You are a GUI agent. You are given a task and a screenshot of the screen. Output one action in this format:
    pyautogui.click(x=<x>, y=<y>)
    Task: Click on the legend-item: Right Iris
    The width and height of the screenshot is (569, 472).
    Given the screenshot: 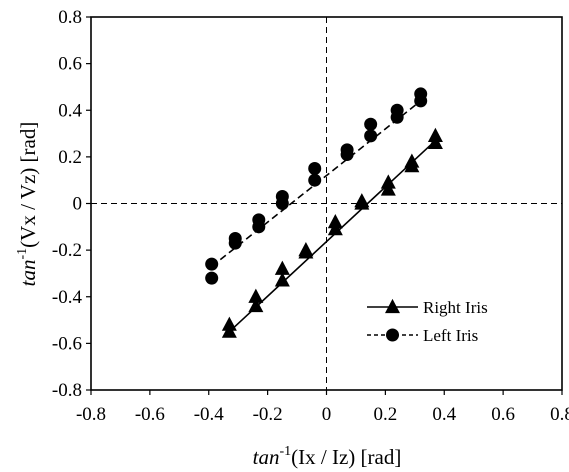 What is the action you would take?
    pyautogui.click(x=427, y=307)
    